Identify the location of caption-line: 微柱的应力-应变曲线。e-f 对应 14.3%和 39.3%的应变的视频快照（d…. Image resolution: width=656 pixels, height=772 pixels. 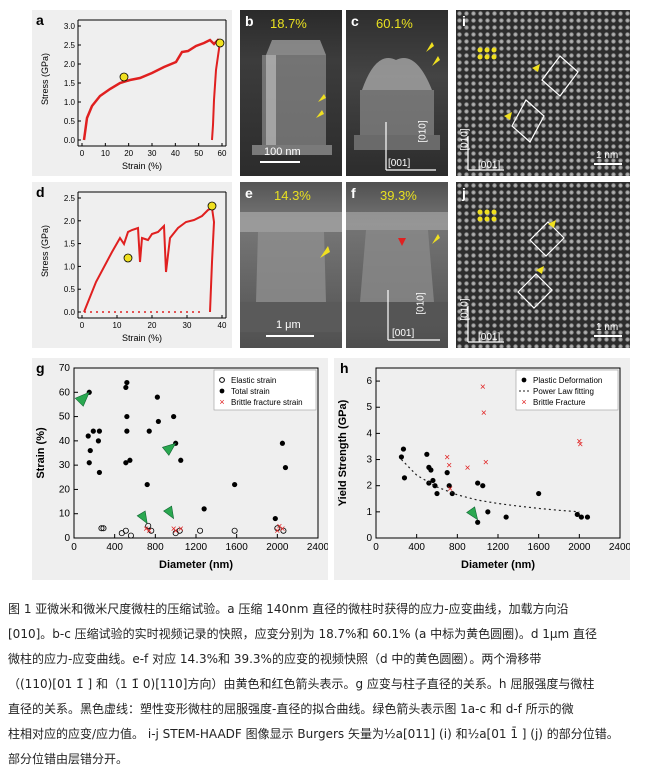
(275, 659).